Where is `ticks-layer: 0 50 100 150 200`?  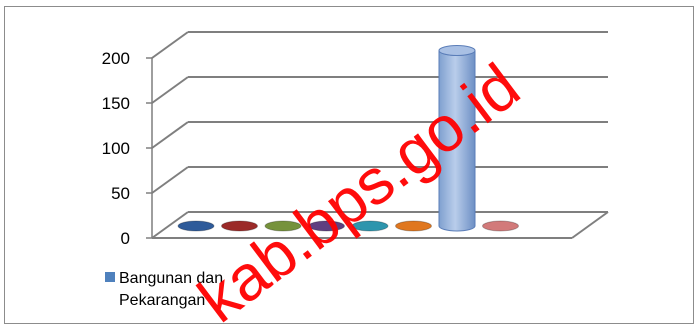
ticks-layer: 0 50 100 150 200 is located at coordinates (127, 148).